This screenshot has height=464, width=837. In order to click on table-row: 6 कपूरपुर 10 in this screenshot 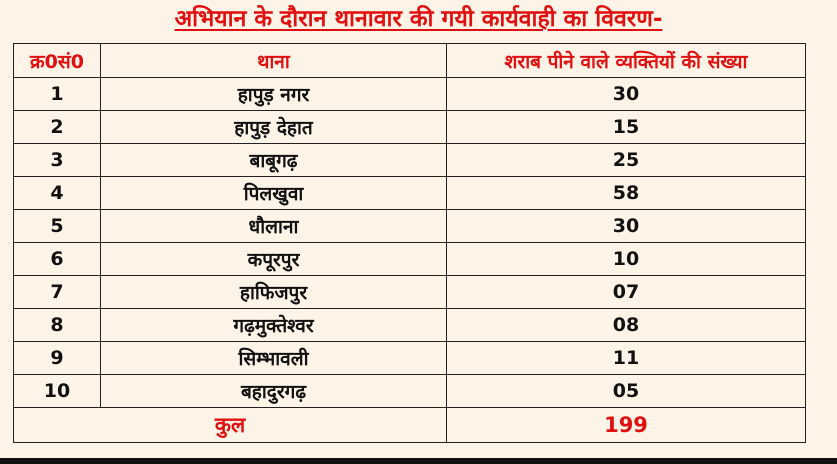, I will do `click(409, 259)`.